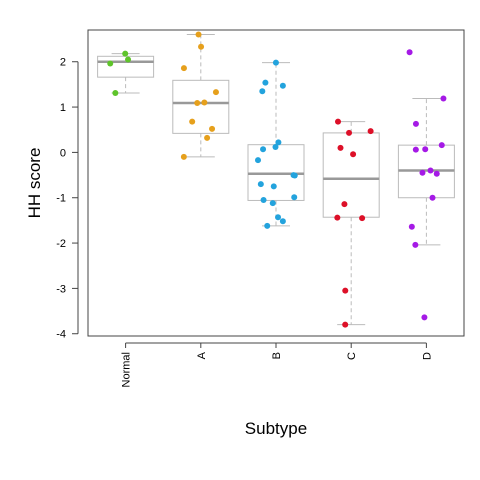  I want to click on y-tick-label: -2, so click(61, 244).